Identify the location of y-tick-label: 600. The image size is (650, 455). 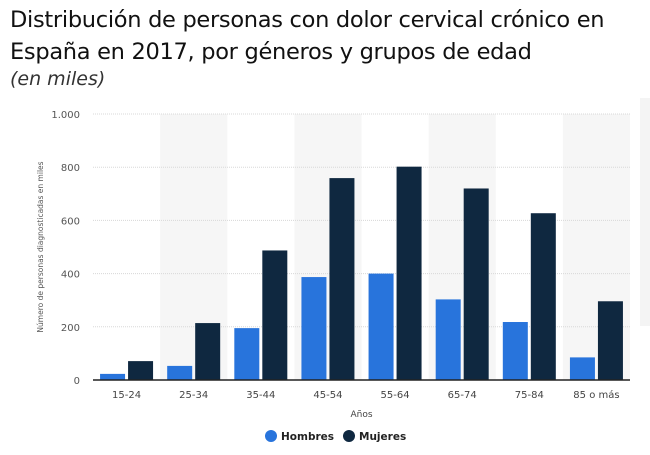
(70, 221).